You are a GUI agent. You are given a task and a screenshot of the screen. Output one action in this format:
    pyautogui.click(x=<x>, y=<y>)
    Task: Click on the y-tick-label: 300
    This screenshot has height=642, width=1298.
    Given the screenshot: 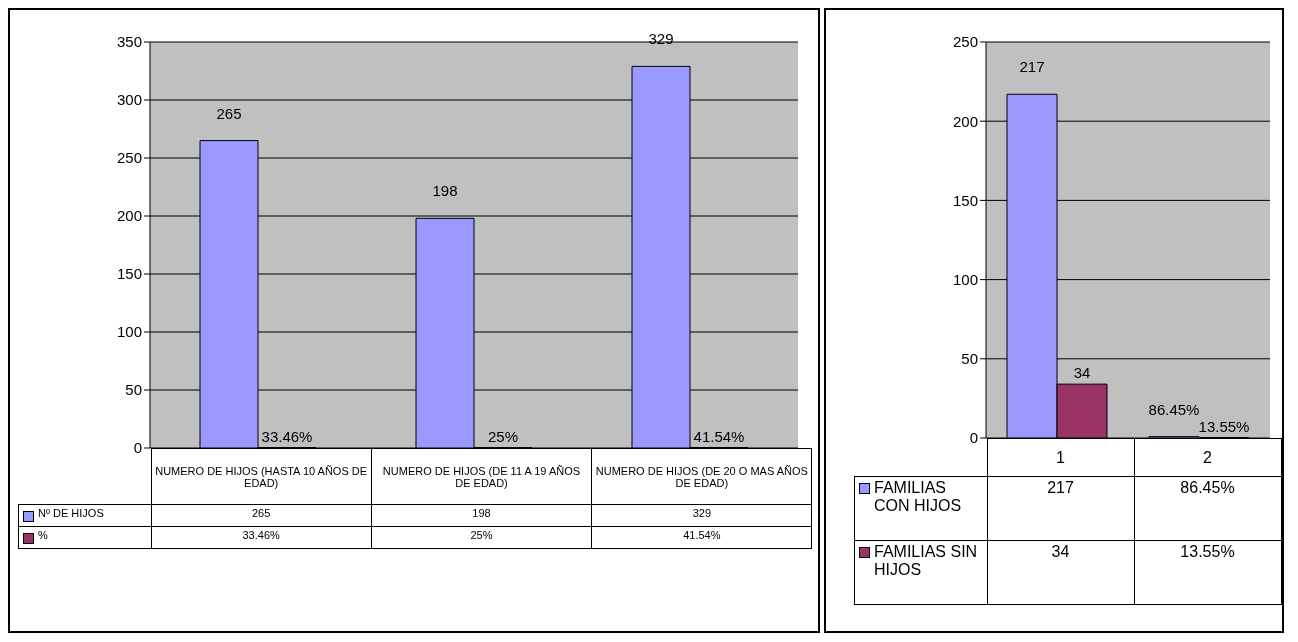 What is the action you would take?
    pyautogui.click(x=129, y=100)
    